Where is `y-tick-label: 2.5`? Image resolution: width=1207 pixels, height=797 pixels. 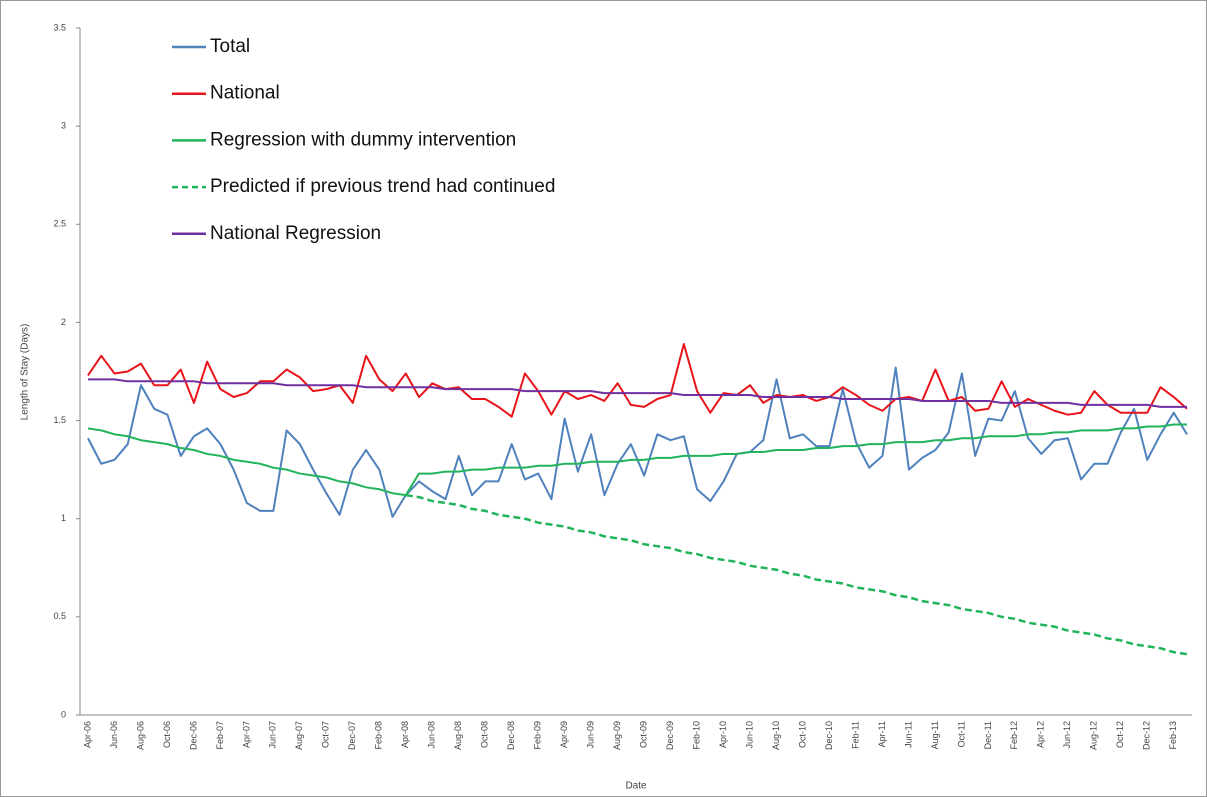
y-tick-label: 2.5 is located at coordinates (59, 224).